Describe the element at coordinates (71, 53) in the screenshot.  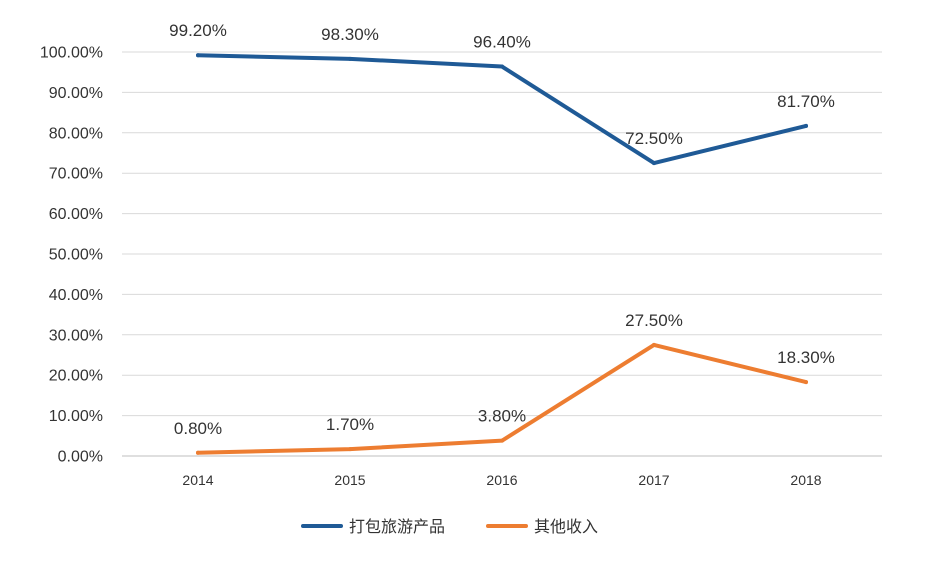
I see `y-tick-label: 100.00%` at that location.